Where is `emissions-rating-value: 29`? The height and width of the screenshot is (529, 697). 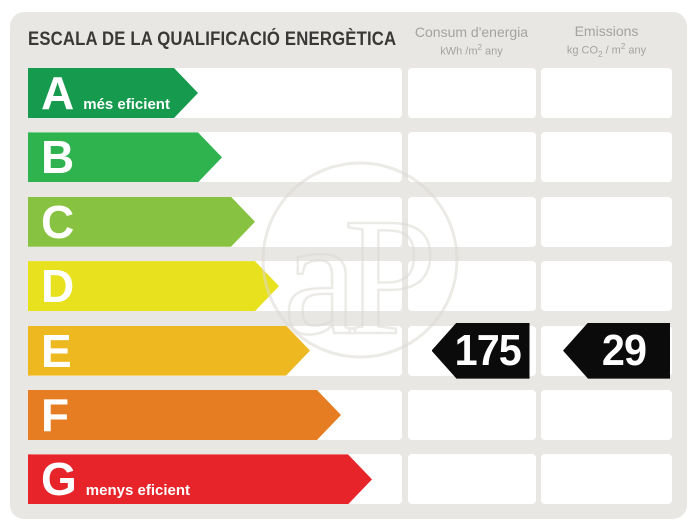
emissions-rating-value: 29 is located at coordinates (624, 350).